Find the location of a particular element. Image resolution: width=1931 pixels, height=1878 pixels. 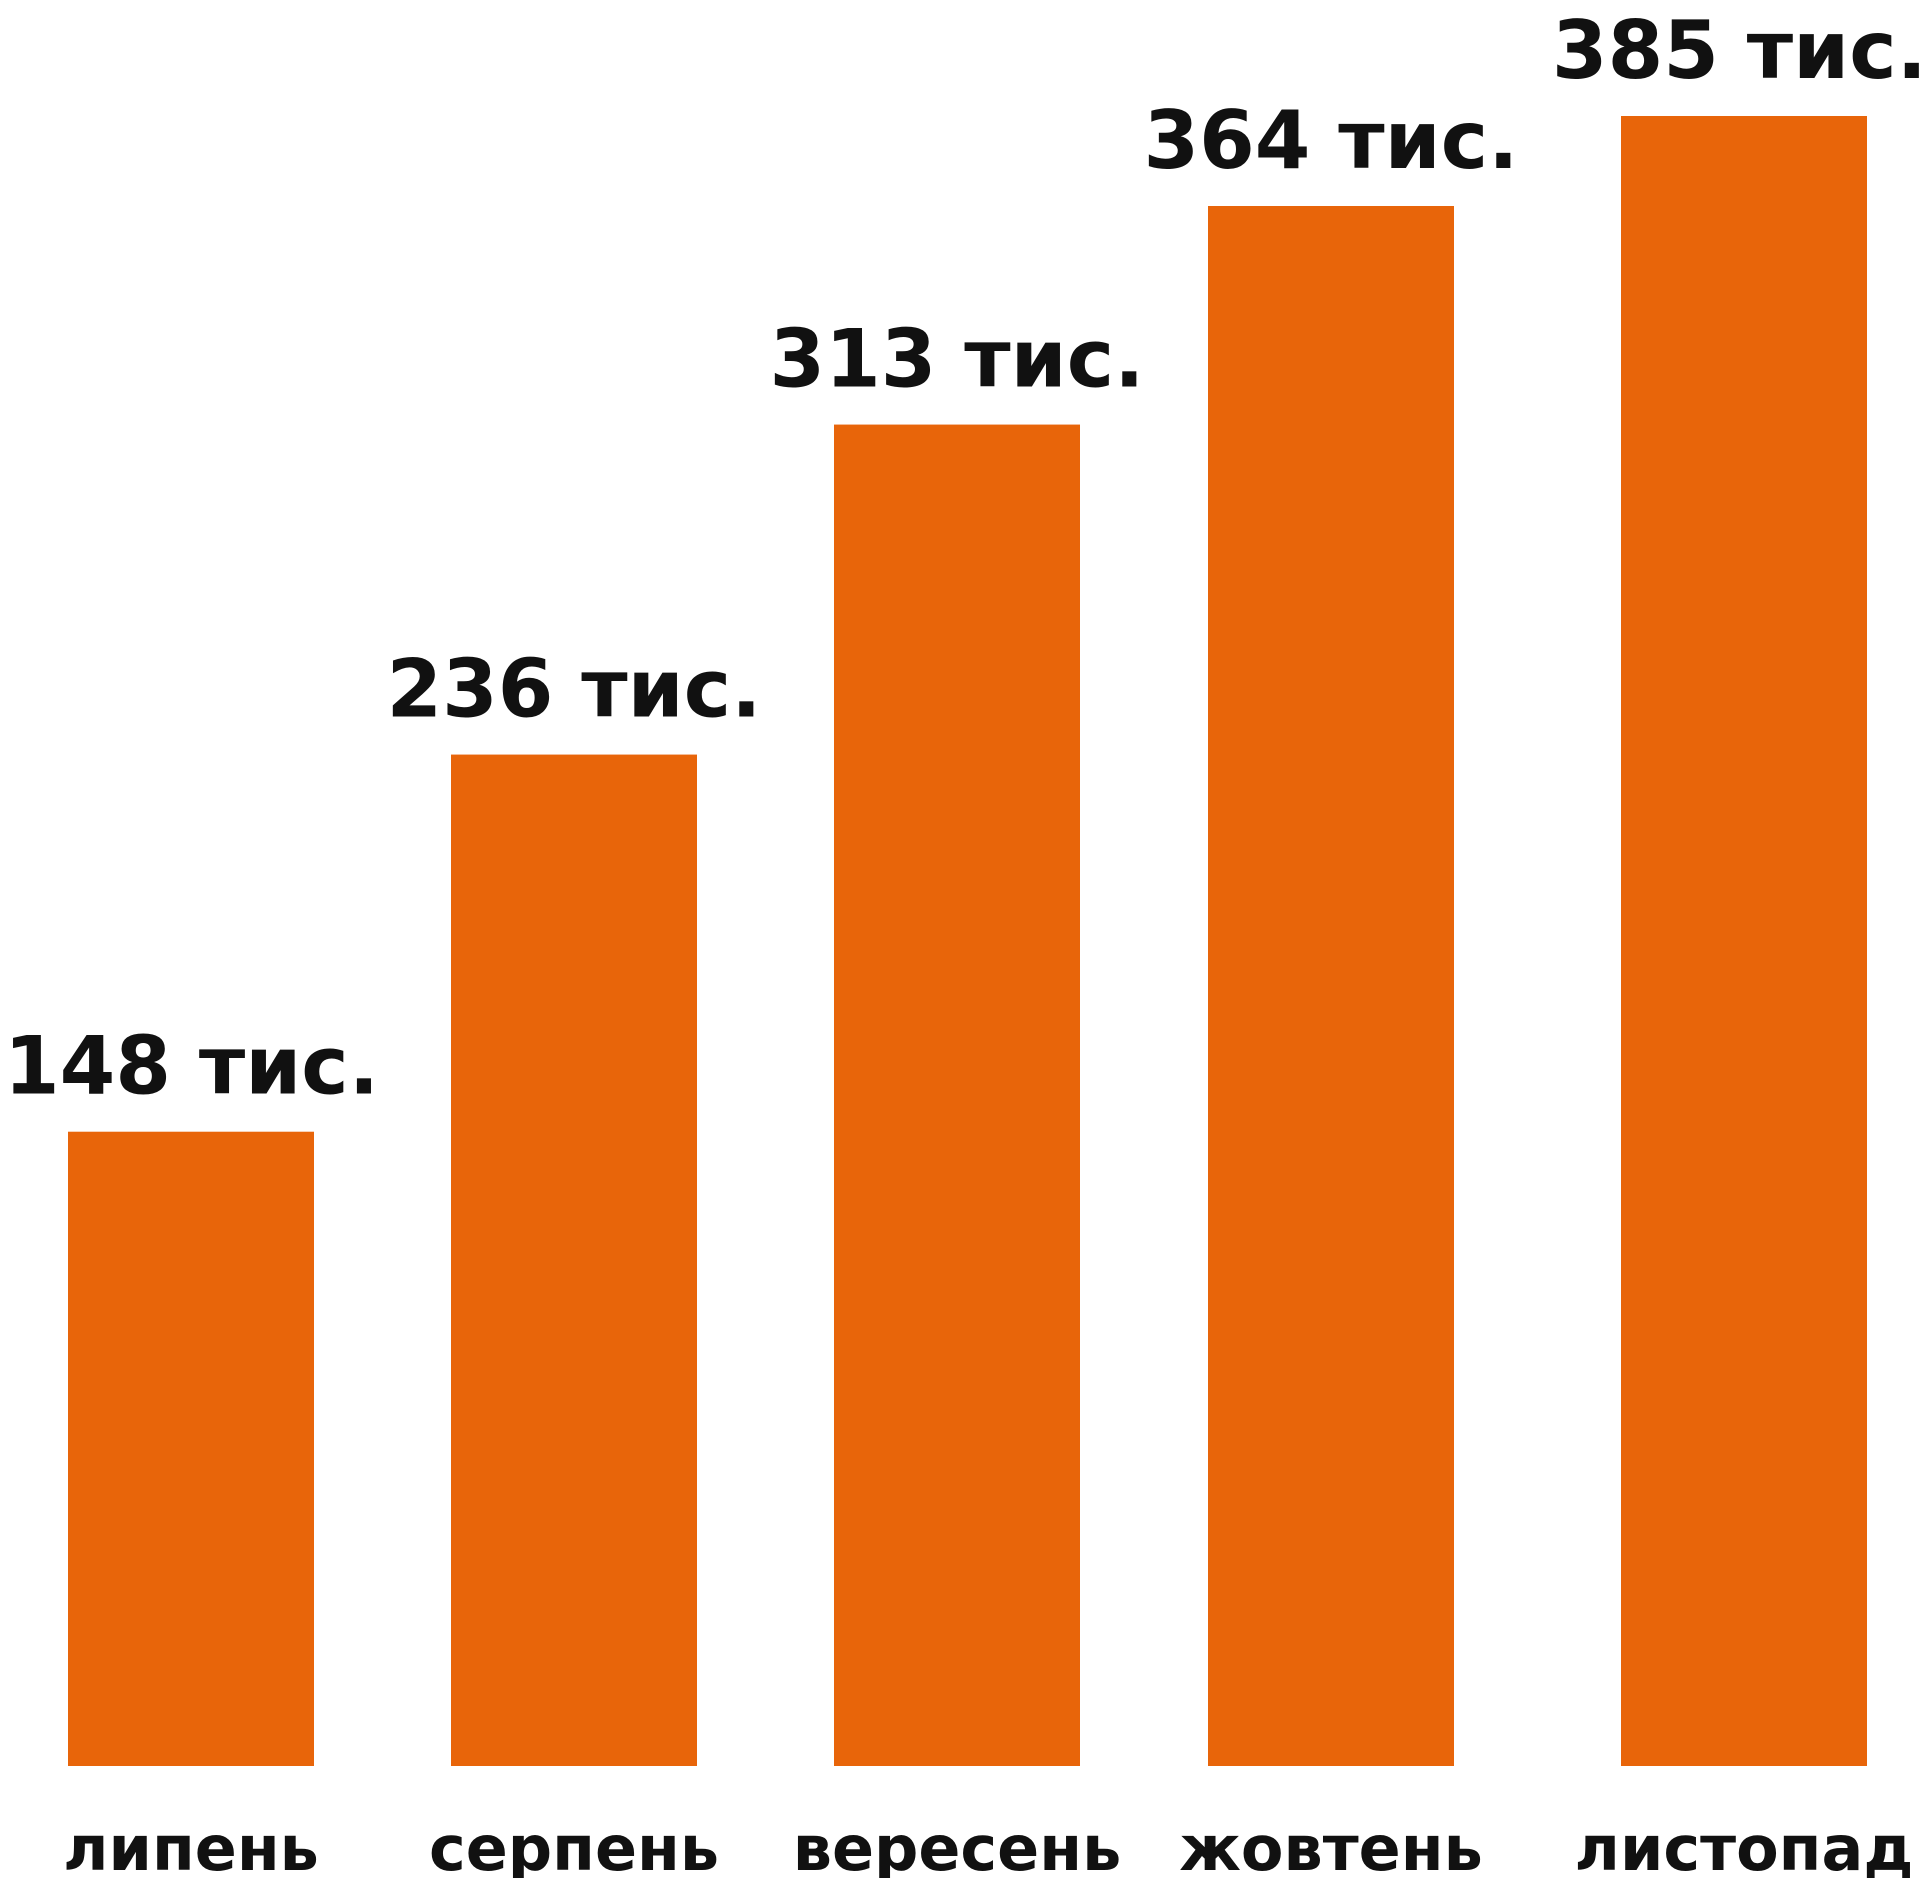

category-label: липень is located at coordinates (191, 1845).